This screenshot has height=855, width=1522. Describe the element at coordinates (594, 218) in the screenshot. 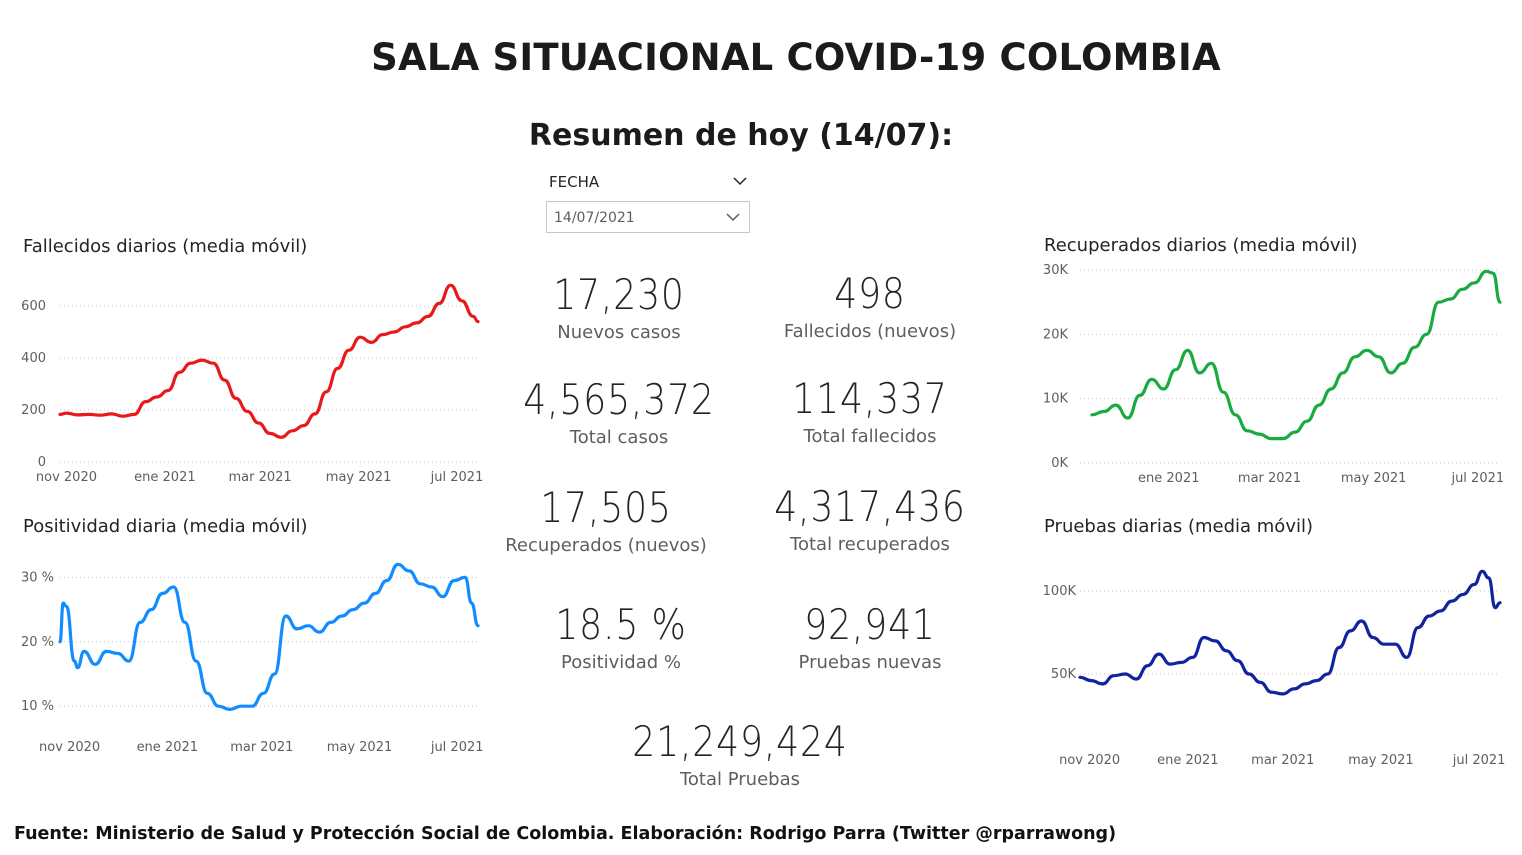

I see `date-dropdown-value: 14/07/2021` at that location.